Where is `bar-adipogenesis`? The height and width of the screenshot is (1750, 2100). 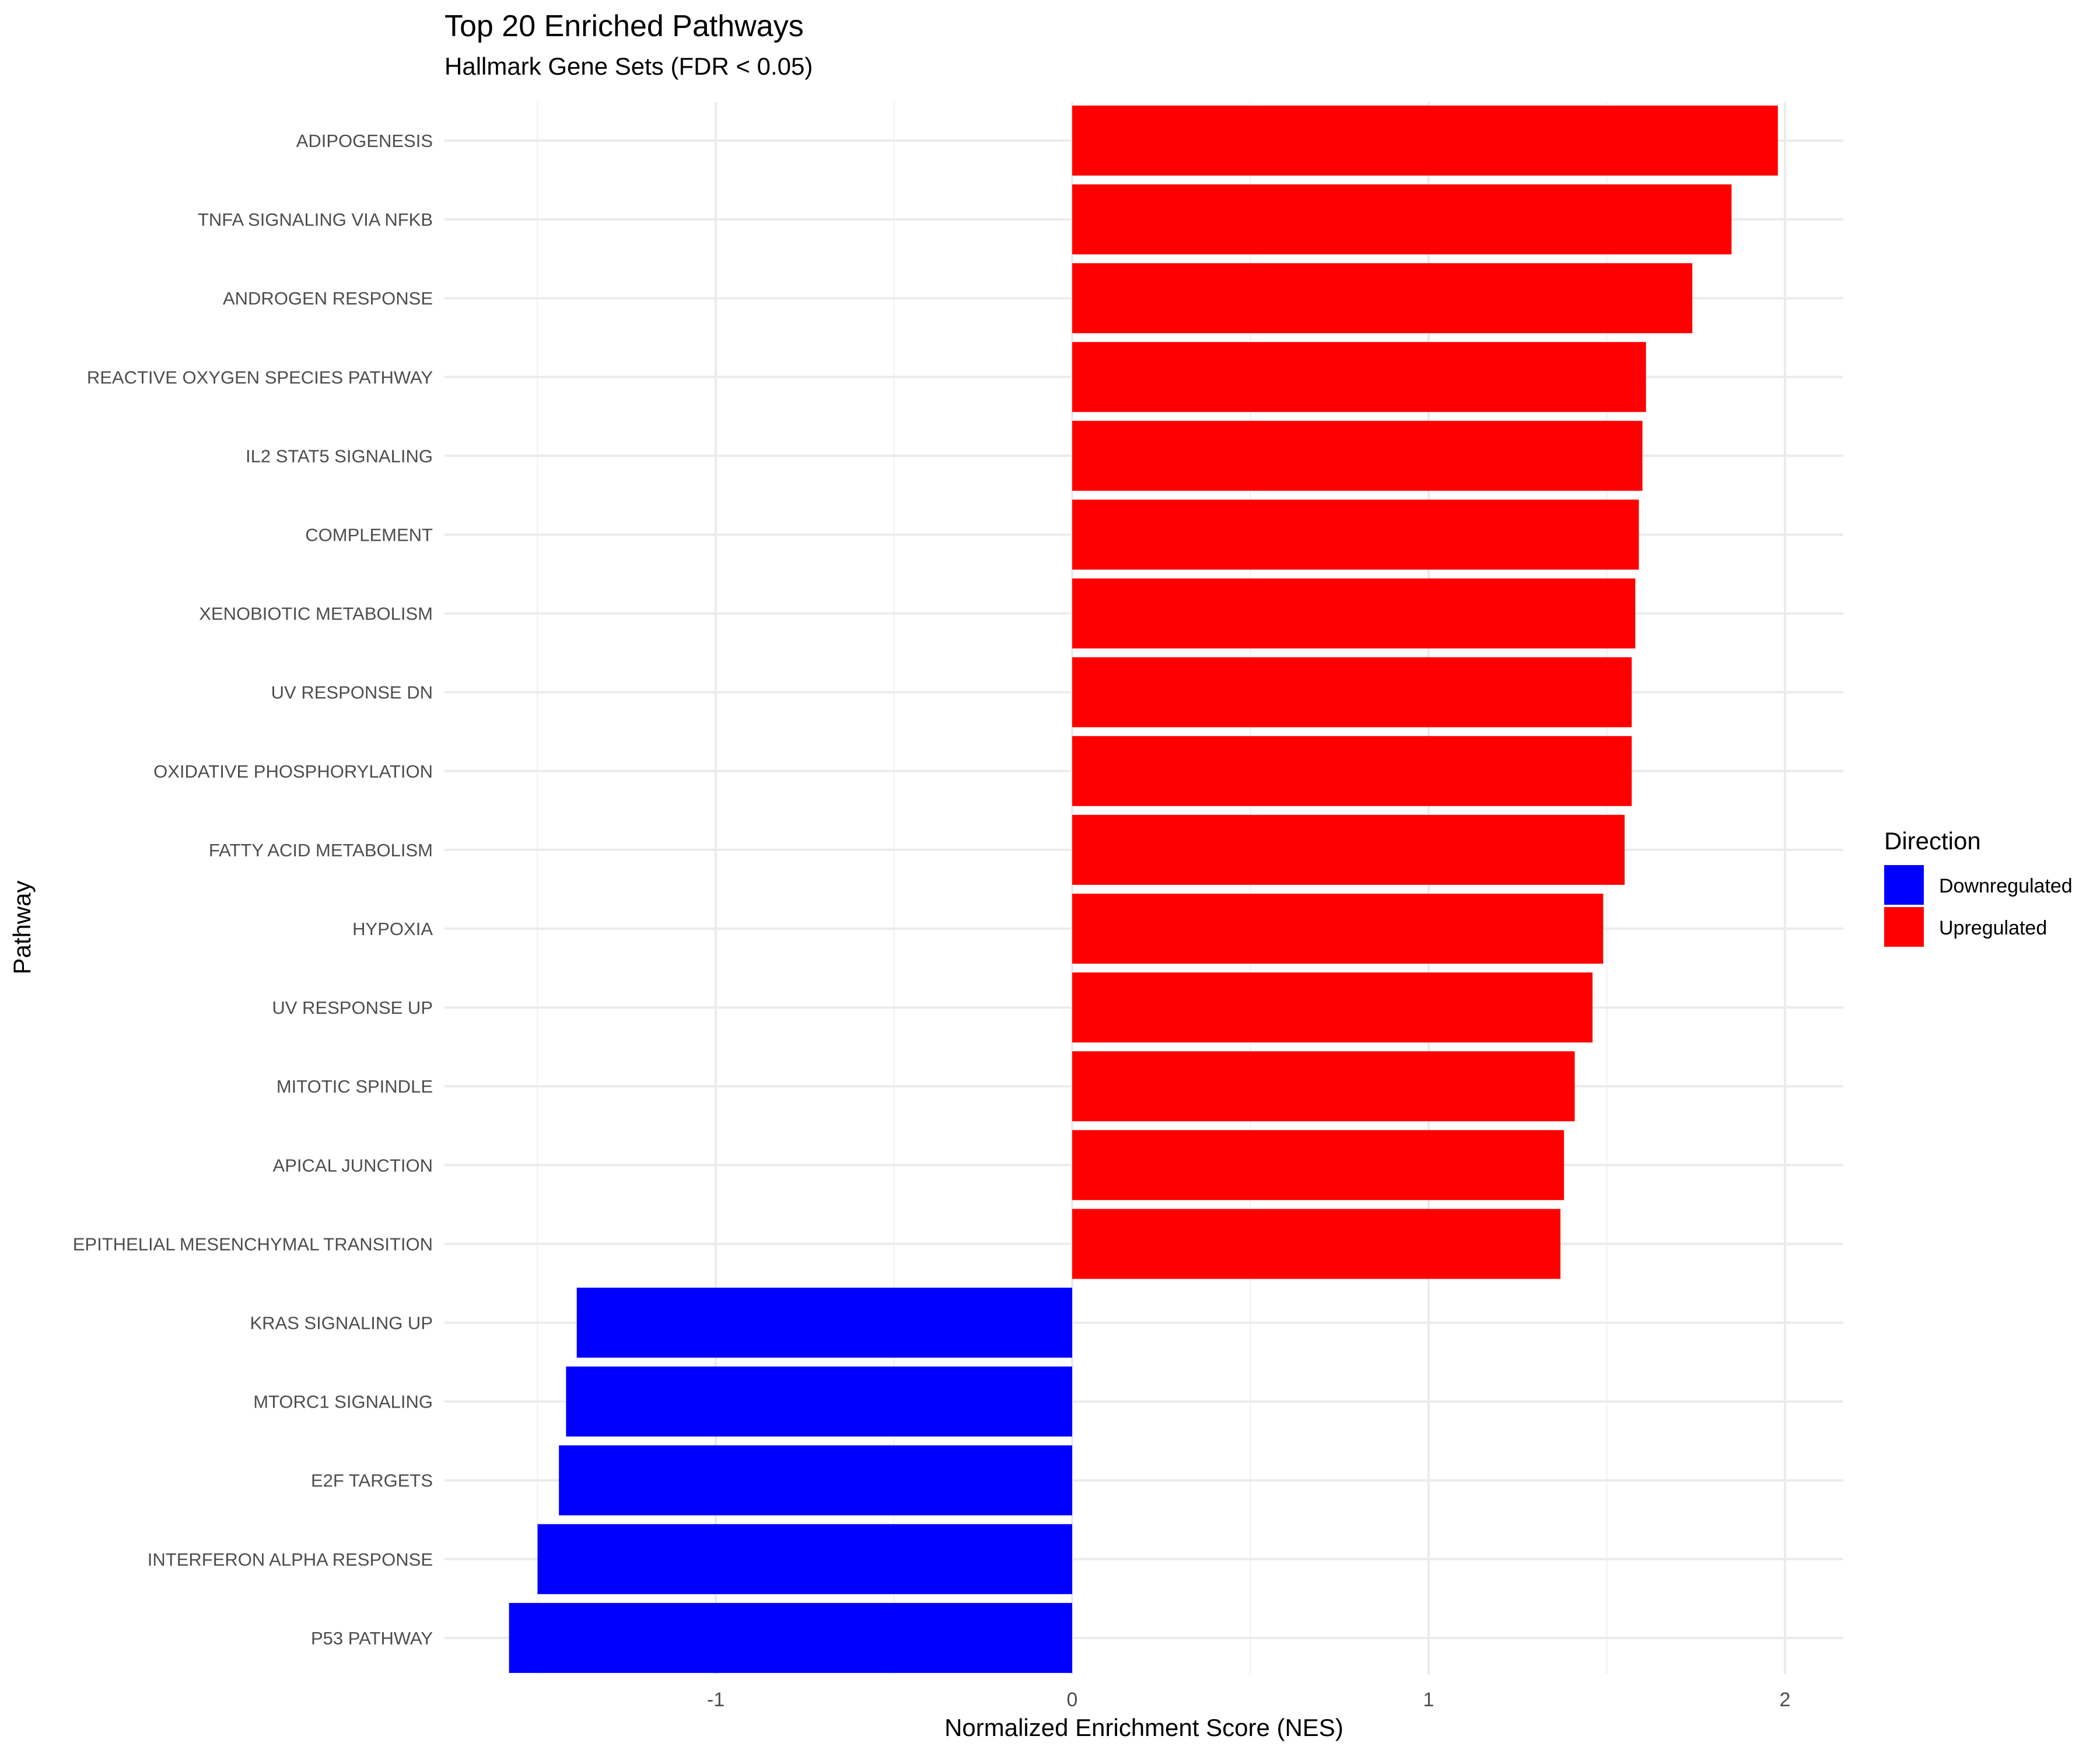 bar-adipogenesis is located at coordinates (1425, 141).